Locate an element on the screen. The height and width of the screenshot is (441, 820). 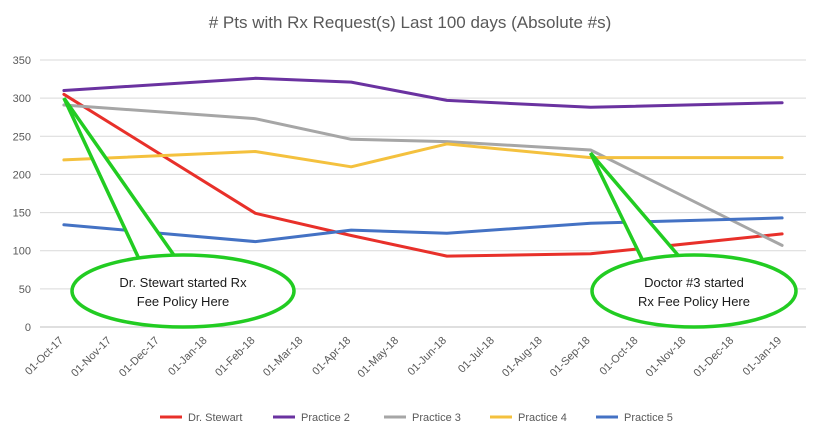
x-tick-label: 01-Oct-18 is located at coordinates (618, 356).